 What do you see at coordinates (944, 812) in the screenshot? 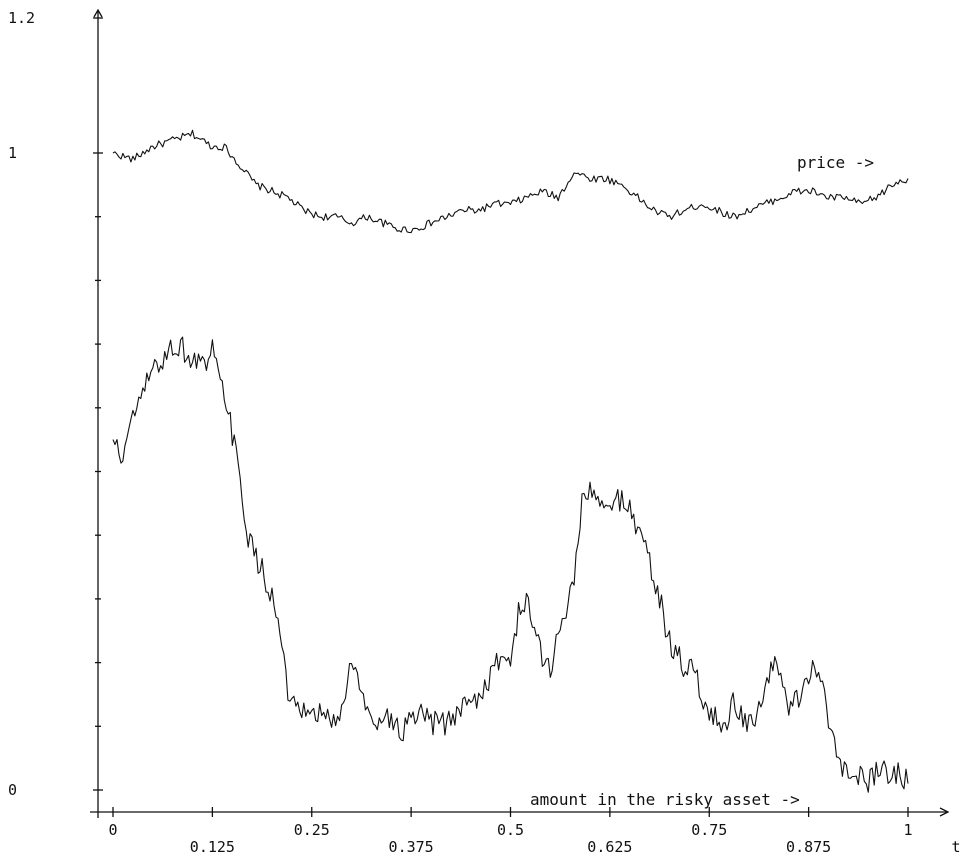
I see `x-axis-arrow` at bounding box center [944, 812].